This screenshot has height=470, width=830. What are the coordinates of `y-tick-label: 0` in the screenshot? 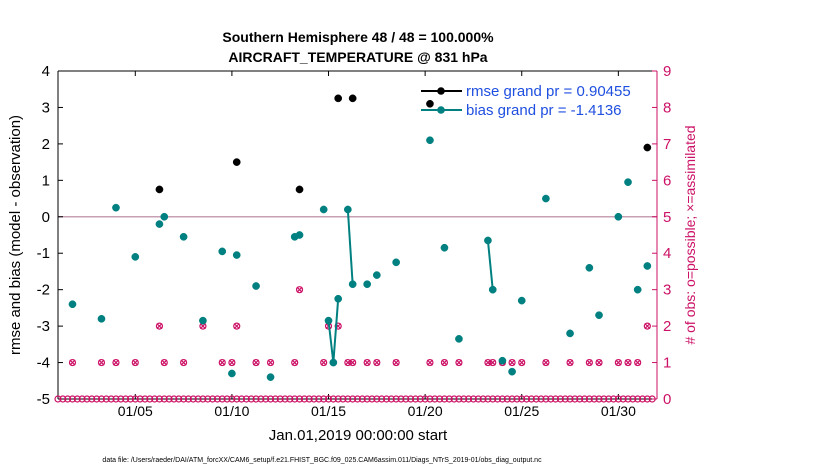 It's located at (46, 217).